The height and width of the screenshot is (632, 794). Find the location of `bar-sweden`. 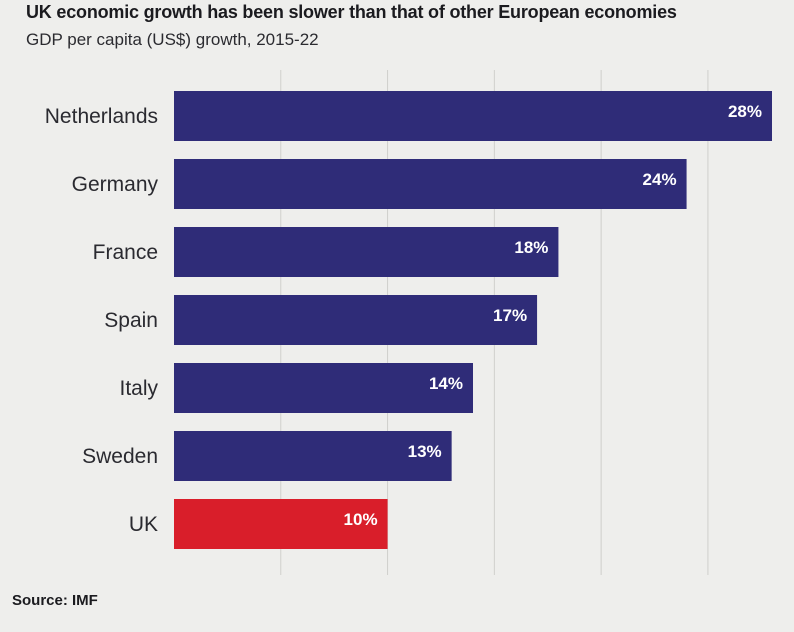

bar-sweden is located at coordinates (313, 456).